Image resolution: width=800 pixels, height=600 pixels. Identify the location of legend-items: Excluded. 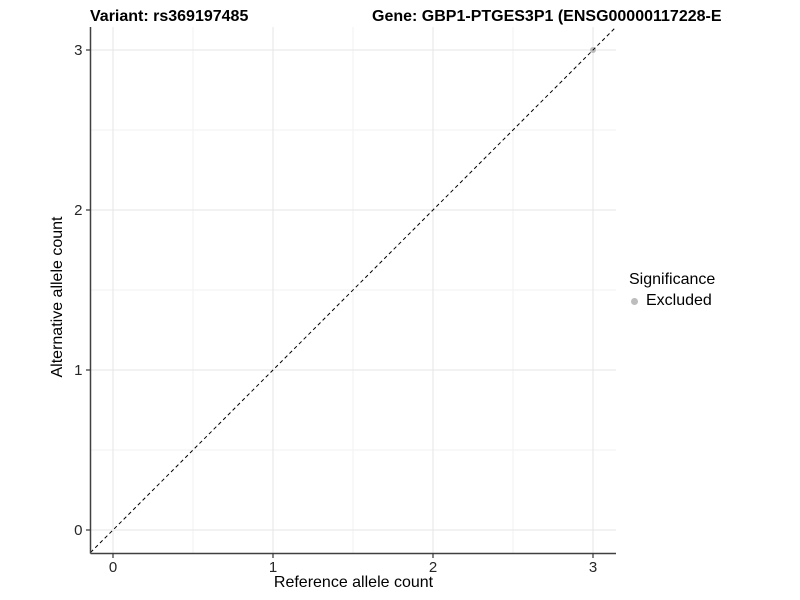
(672, 301).